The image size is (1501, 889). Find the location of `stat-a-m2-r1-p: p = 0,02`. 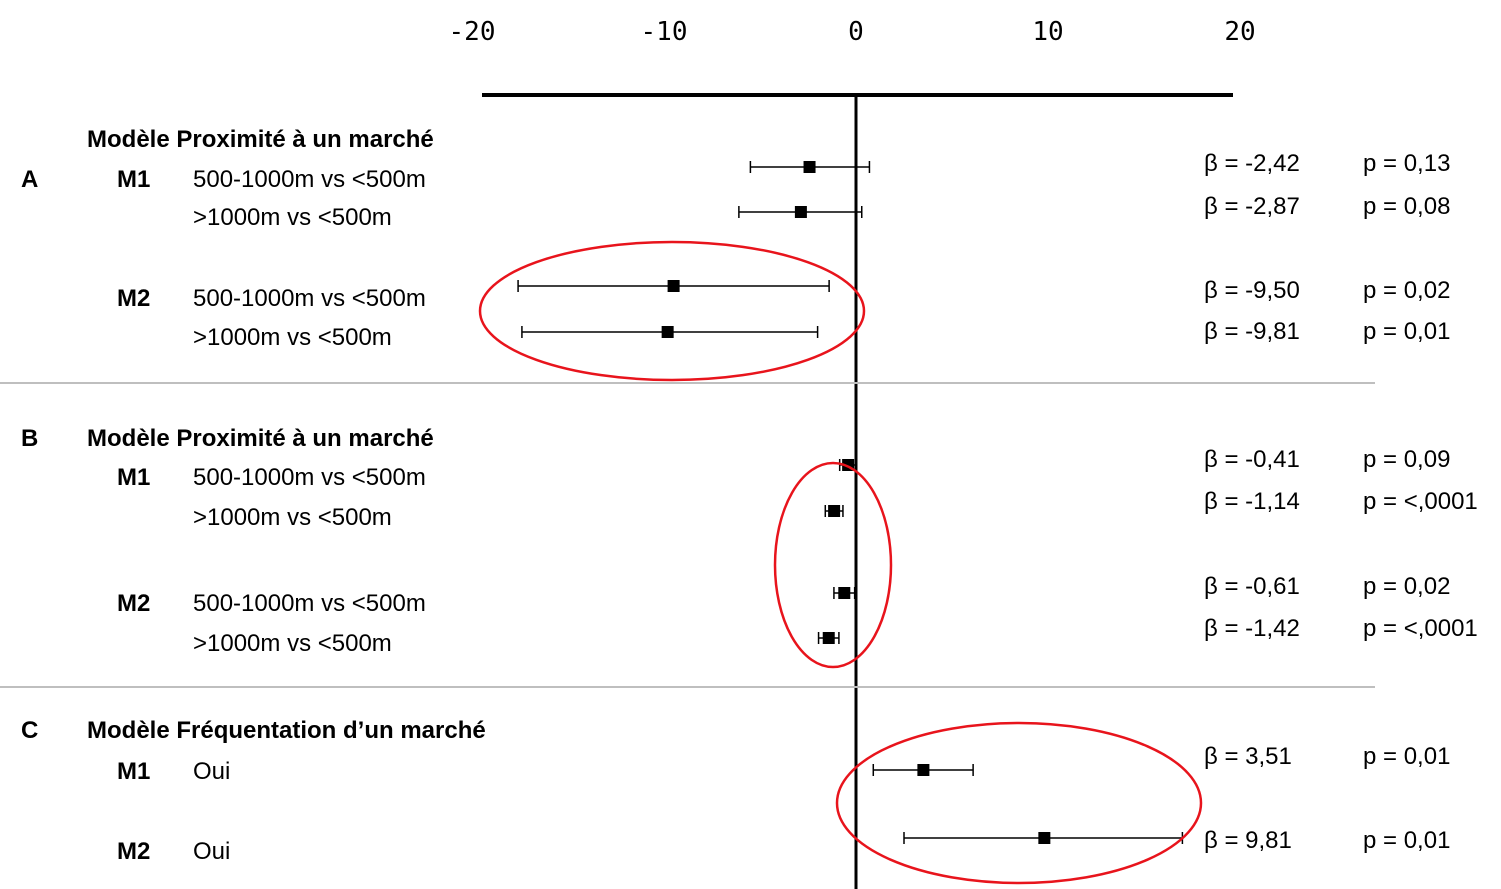

stat-a-m2-r1-p: p = 0,02 is located at coordinates (1407, 290).